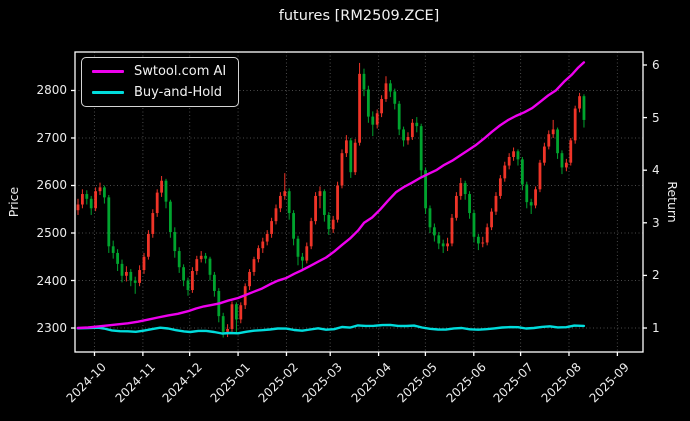 The height and width of the screenshot is (421, 690). I want to click on price-tick-label: 2400, so click(51, 280).